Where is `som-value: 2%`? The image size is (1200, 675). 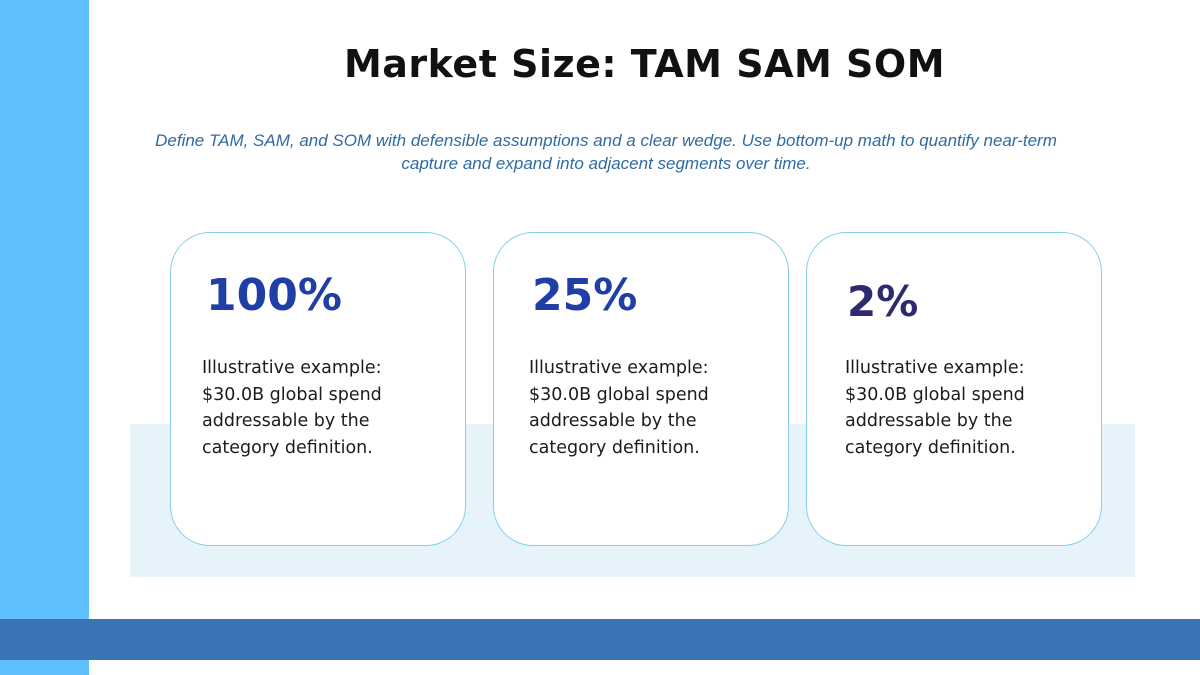 som-value: 2% is located at coordinates (883, 301).